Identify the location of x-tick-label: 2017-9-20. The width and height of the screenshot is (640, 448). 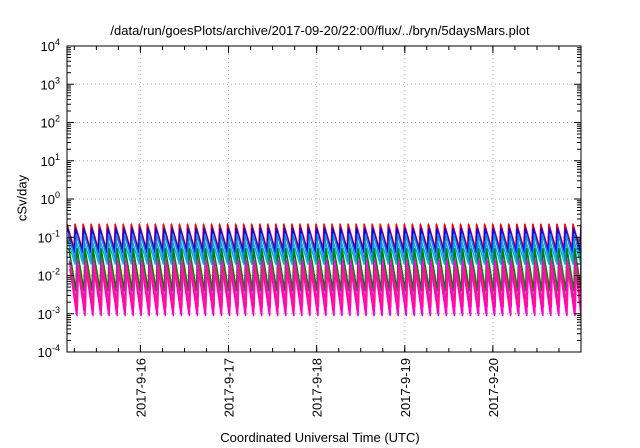
(493, 387).